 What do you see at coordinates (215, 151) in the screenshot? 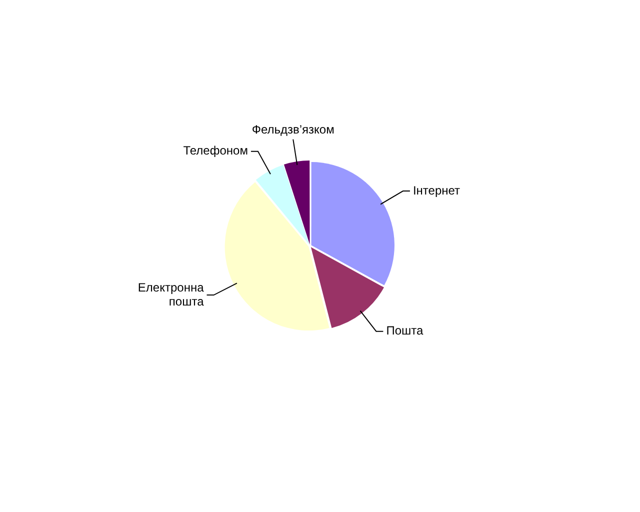
I see `slice-label: Телефоном` at bounding box center [215, 151].